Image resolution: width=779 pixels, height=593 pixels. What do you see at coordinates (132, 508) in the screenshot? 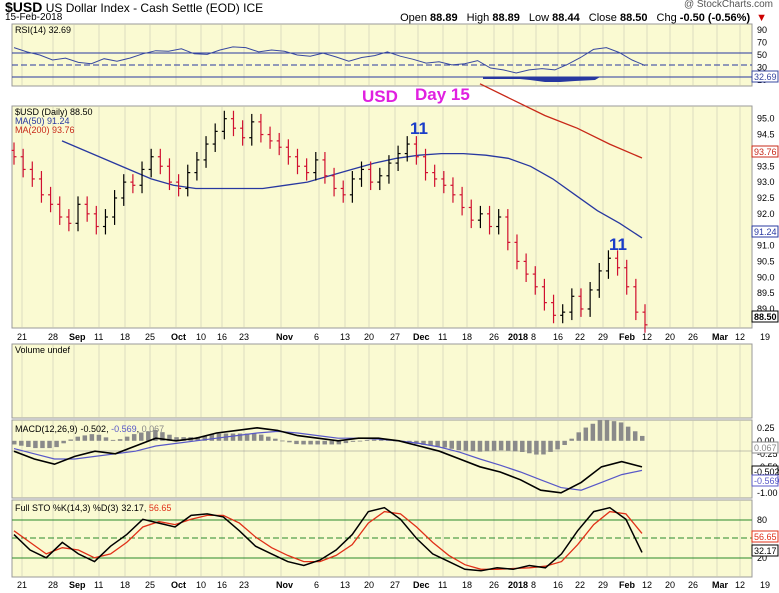
I see `sto-legend-k: 32.17` at bounding box center [132, 508].